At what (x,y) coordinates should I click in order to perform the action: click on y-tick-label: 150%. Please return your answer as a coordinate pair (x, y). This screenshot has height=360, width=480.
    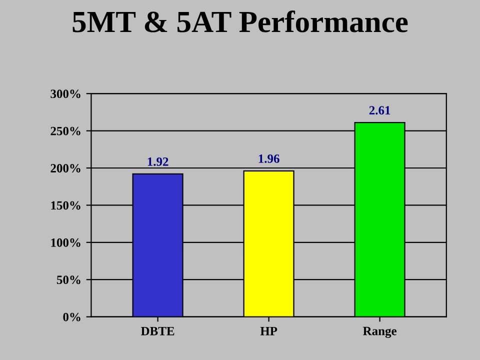
    Looking at the image, I should click on (65, 205).